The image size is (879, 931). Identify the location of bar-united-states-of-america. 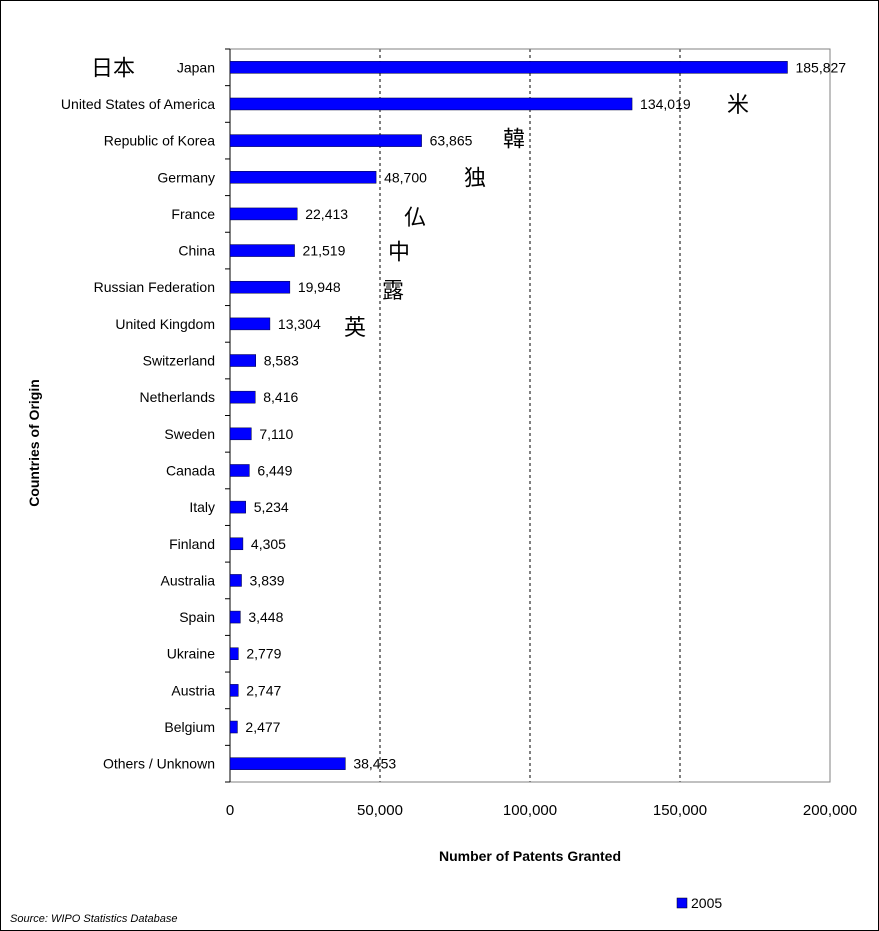
(431, 104).